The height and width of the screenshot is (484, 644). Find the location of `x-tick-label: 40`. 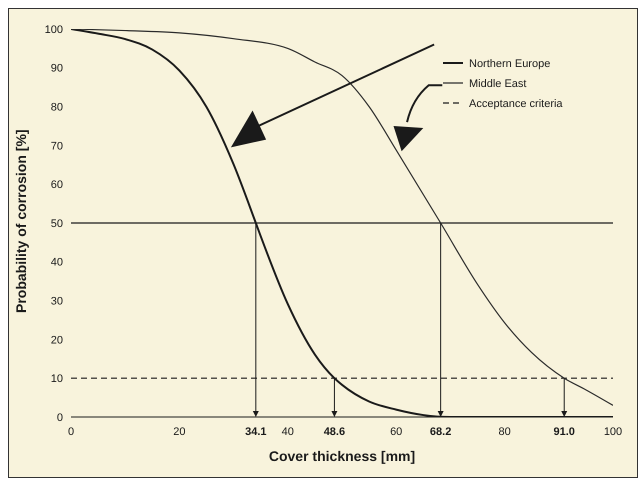

x-tick-label: 40 is located at coordinates (288, 432).